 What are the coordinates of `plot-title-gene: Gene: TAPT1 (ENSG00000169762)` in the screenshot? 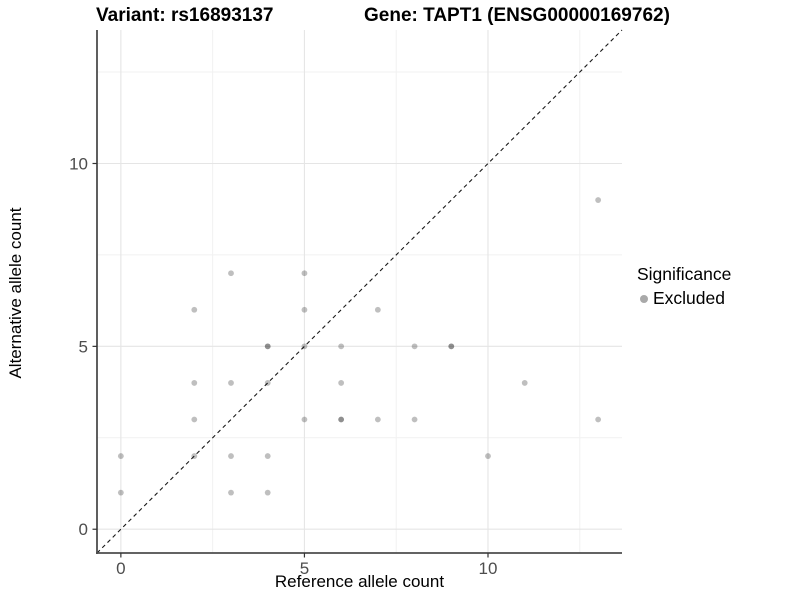 It's located at (517, 15).